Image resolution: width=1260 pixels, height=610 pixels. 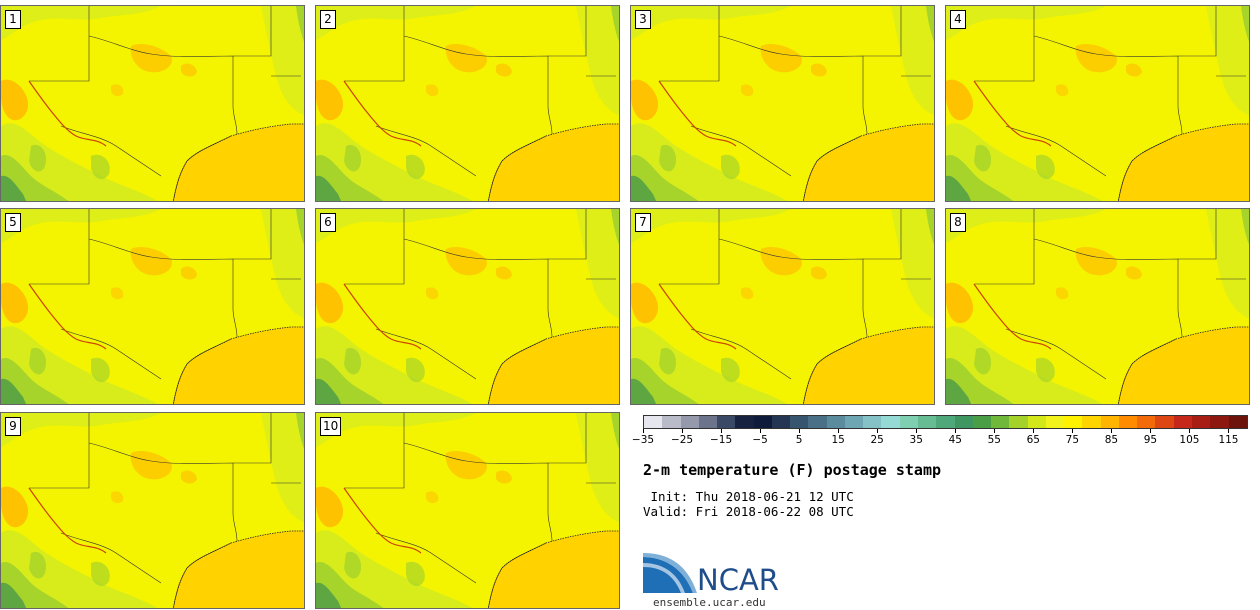 What do you see at coordinates (994, 440) in the screenshot?
I see `colorbar-tick-label: 55` at bounding box center [994, 440].